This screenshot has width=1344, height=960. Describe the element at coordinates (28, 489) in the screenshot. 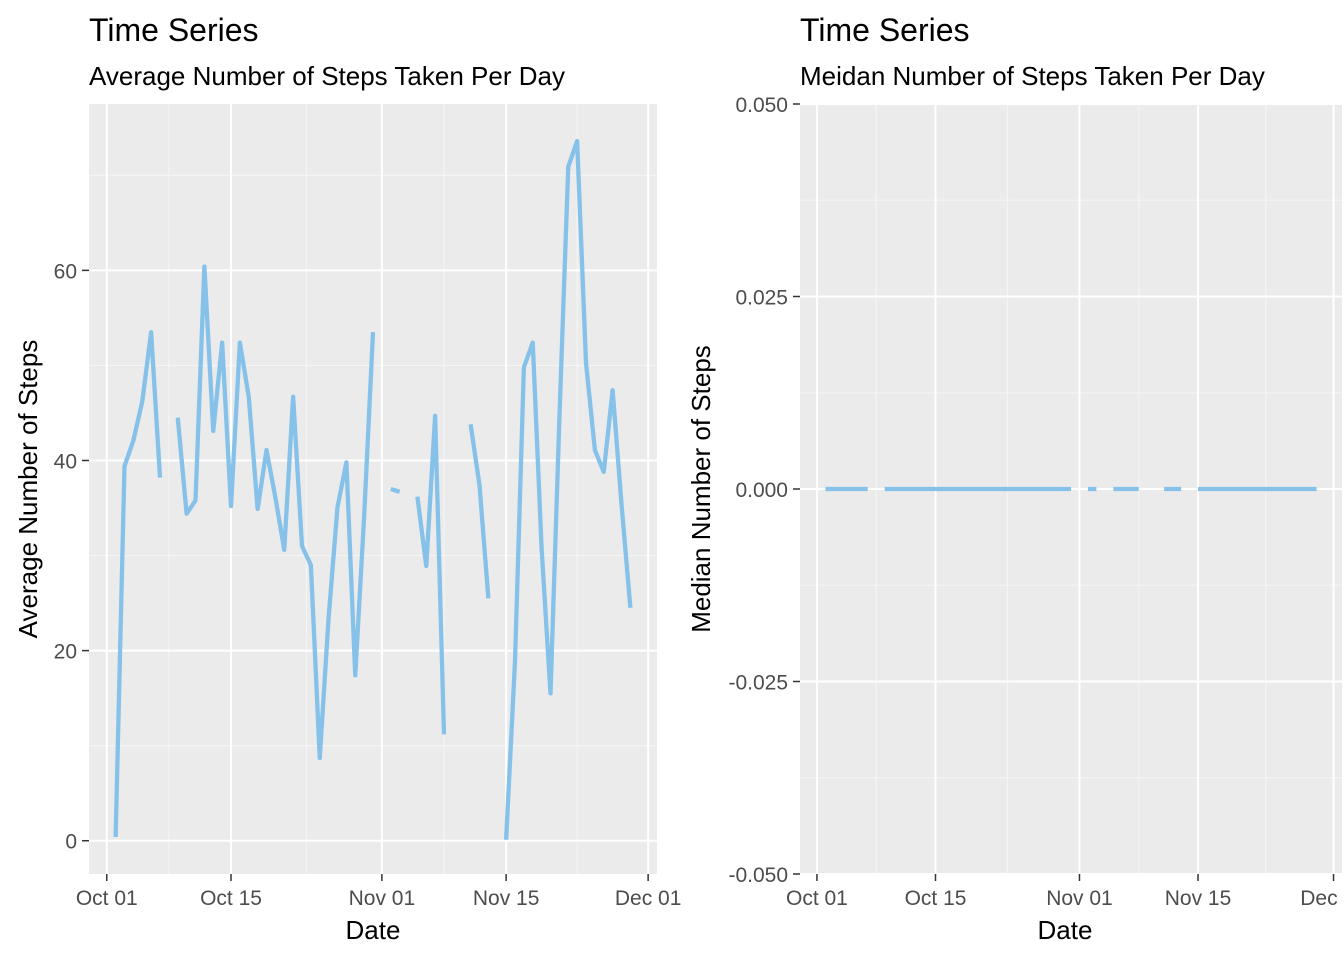

I see `chart-left-y-axis-title: Average Number of Steps` at that location.